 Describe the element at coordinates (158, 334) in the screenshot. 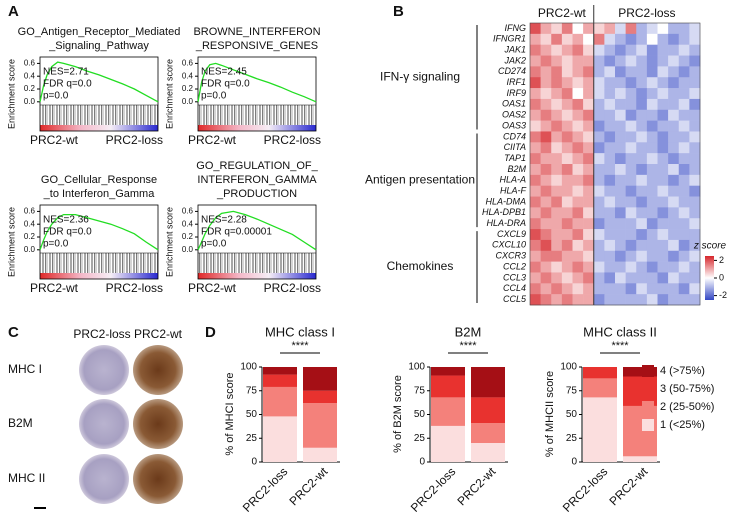

I see `ihc-column-label: PRC2-wt` at that location.